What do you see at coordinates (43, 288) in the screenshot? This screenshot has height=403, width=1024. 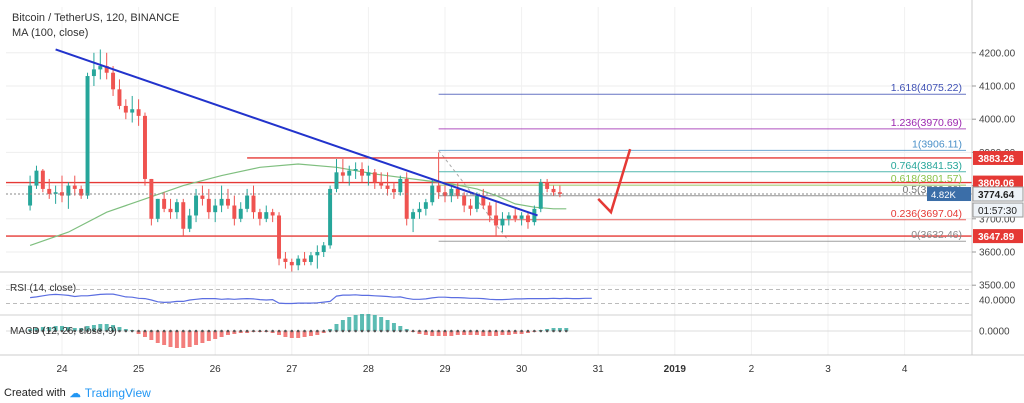 I see `rsi-label: RSI (14, close)` at bounding box center [43, 288].